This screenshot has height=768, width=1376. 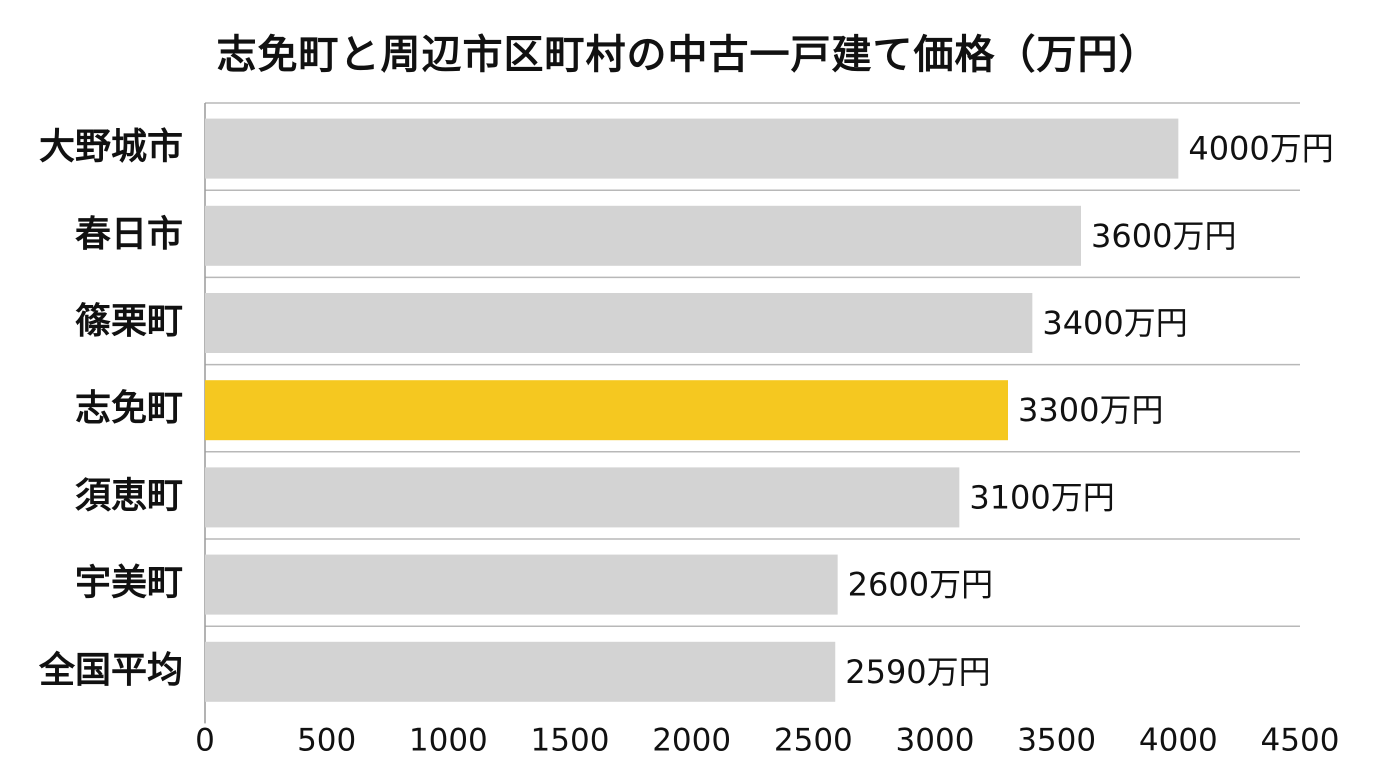 I want to click on x-tick-label: 0, so click(x=205, y=741).